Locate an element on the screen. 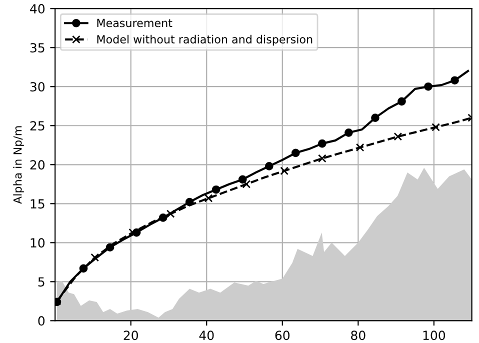 Image resolution: width=479 pixels, height=343 pixels. y-axis-title: Alpha in Np/m is located at coordinates (18, 165).